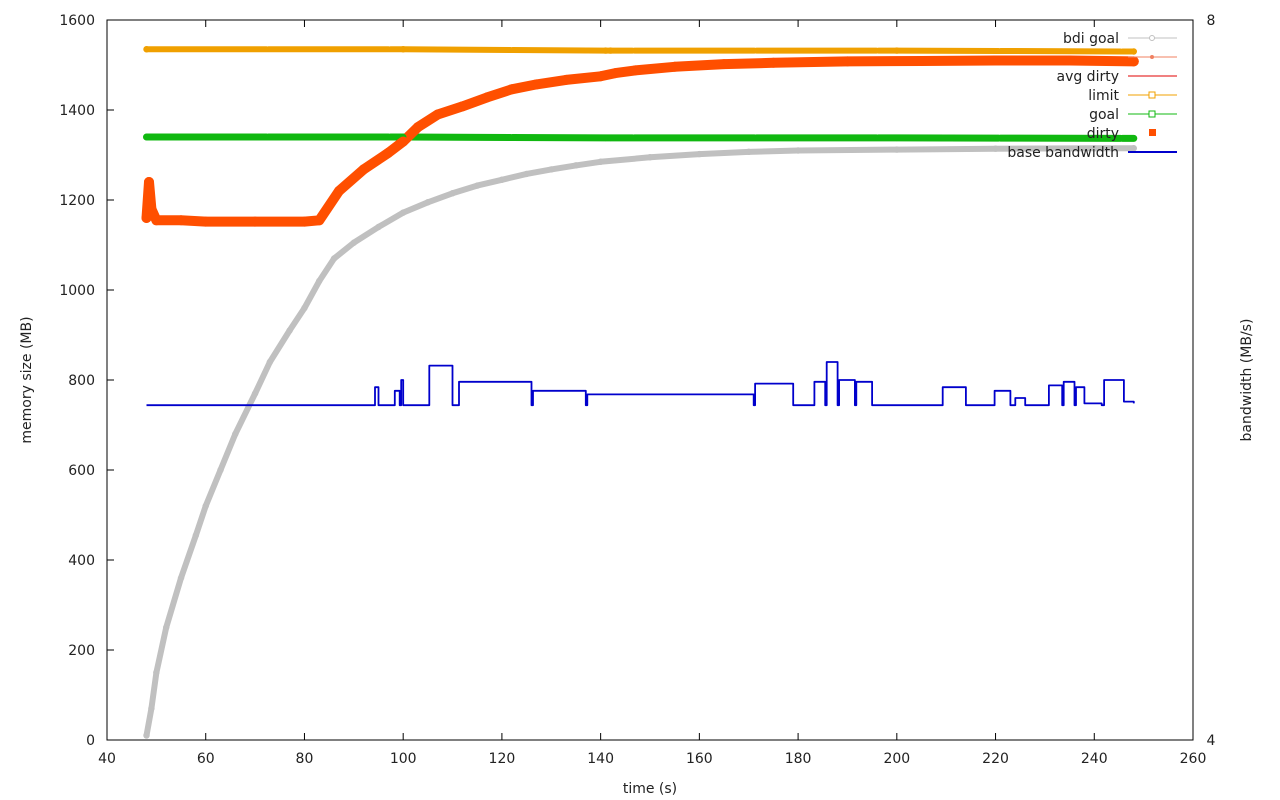  I want to click on legend-item: goal, so click(1133, 115).